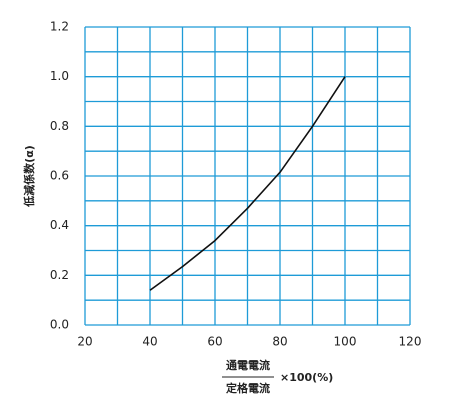 This screenshot has height=410, width=450. Describe the element at coordinates (59, 76) in the screenshot. I see `y-tick-label: 1.0` at that location.